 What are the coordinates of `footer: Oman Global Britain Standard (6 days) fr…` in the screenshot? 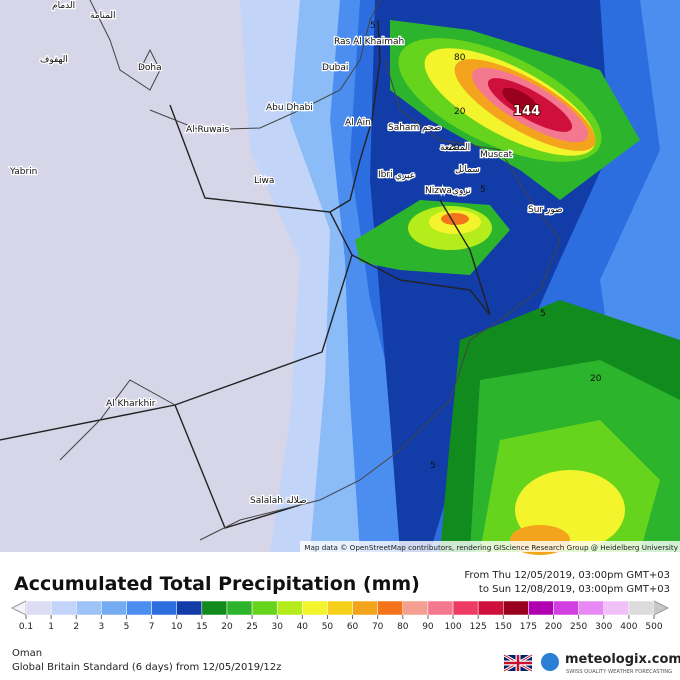 It's located at (346, 661).